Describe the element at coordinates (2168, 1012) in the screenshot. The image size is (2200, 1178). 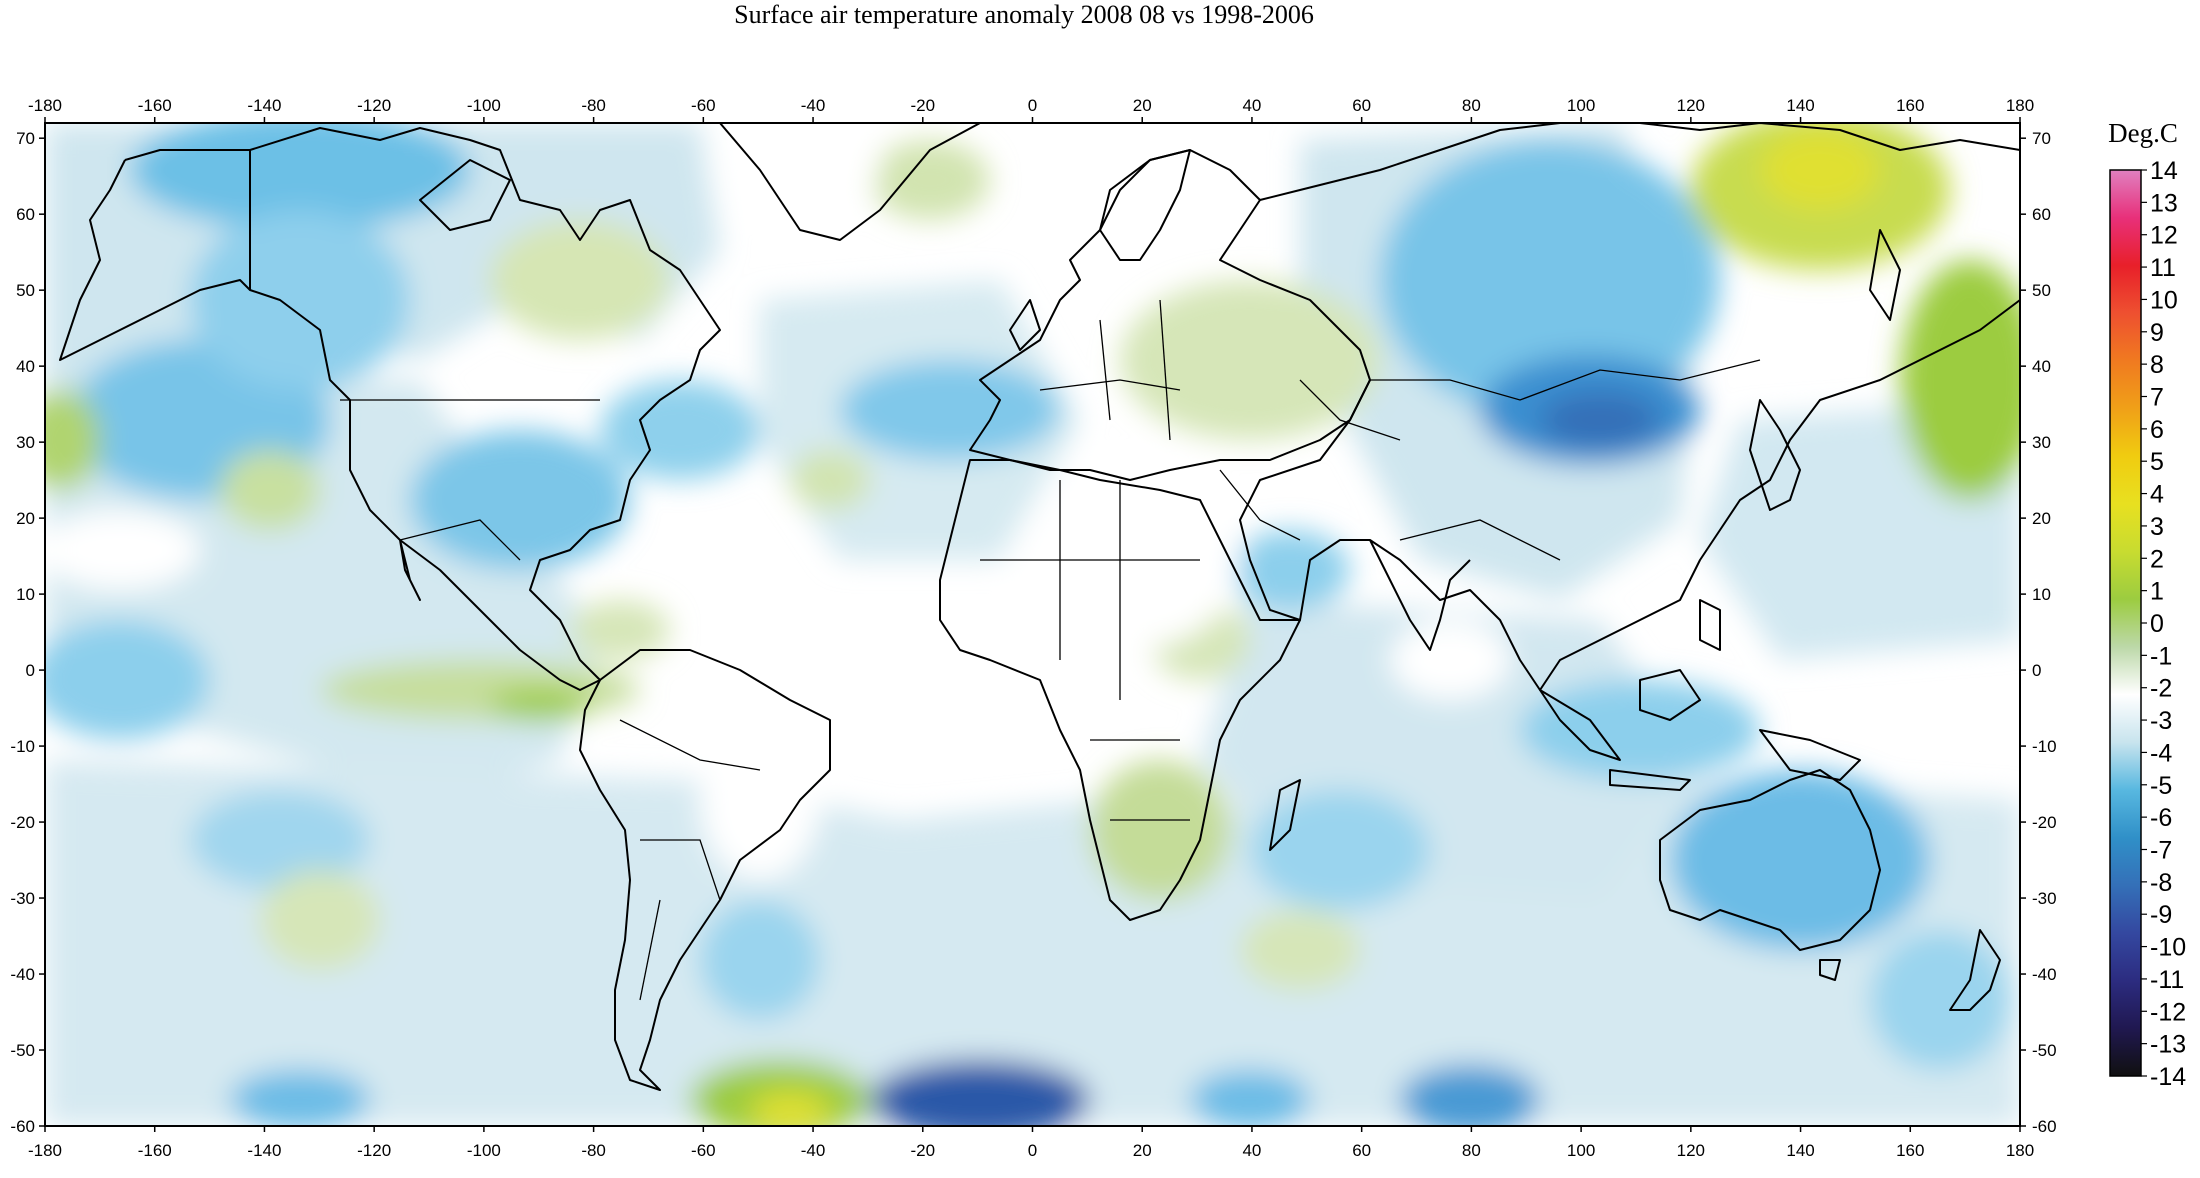
I see `colorbar-tick-label: -12` at that location.